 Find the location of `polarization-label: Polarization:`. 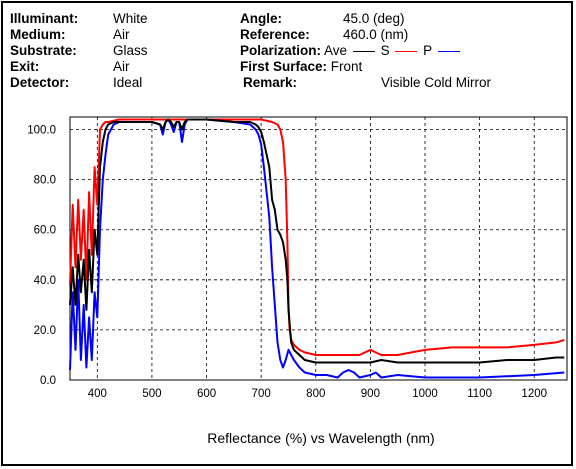

polarization-label: Polarization: is located at coordinates (281, 50).